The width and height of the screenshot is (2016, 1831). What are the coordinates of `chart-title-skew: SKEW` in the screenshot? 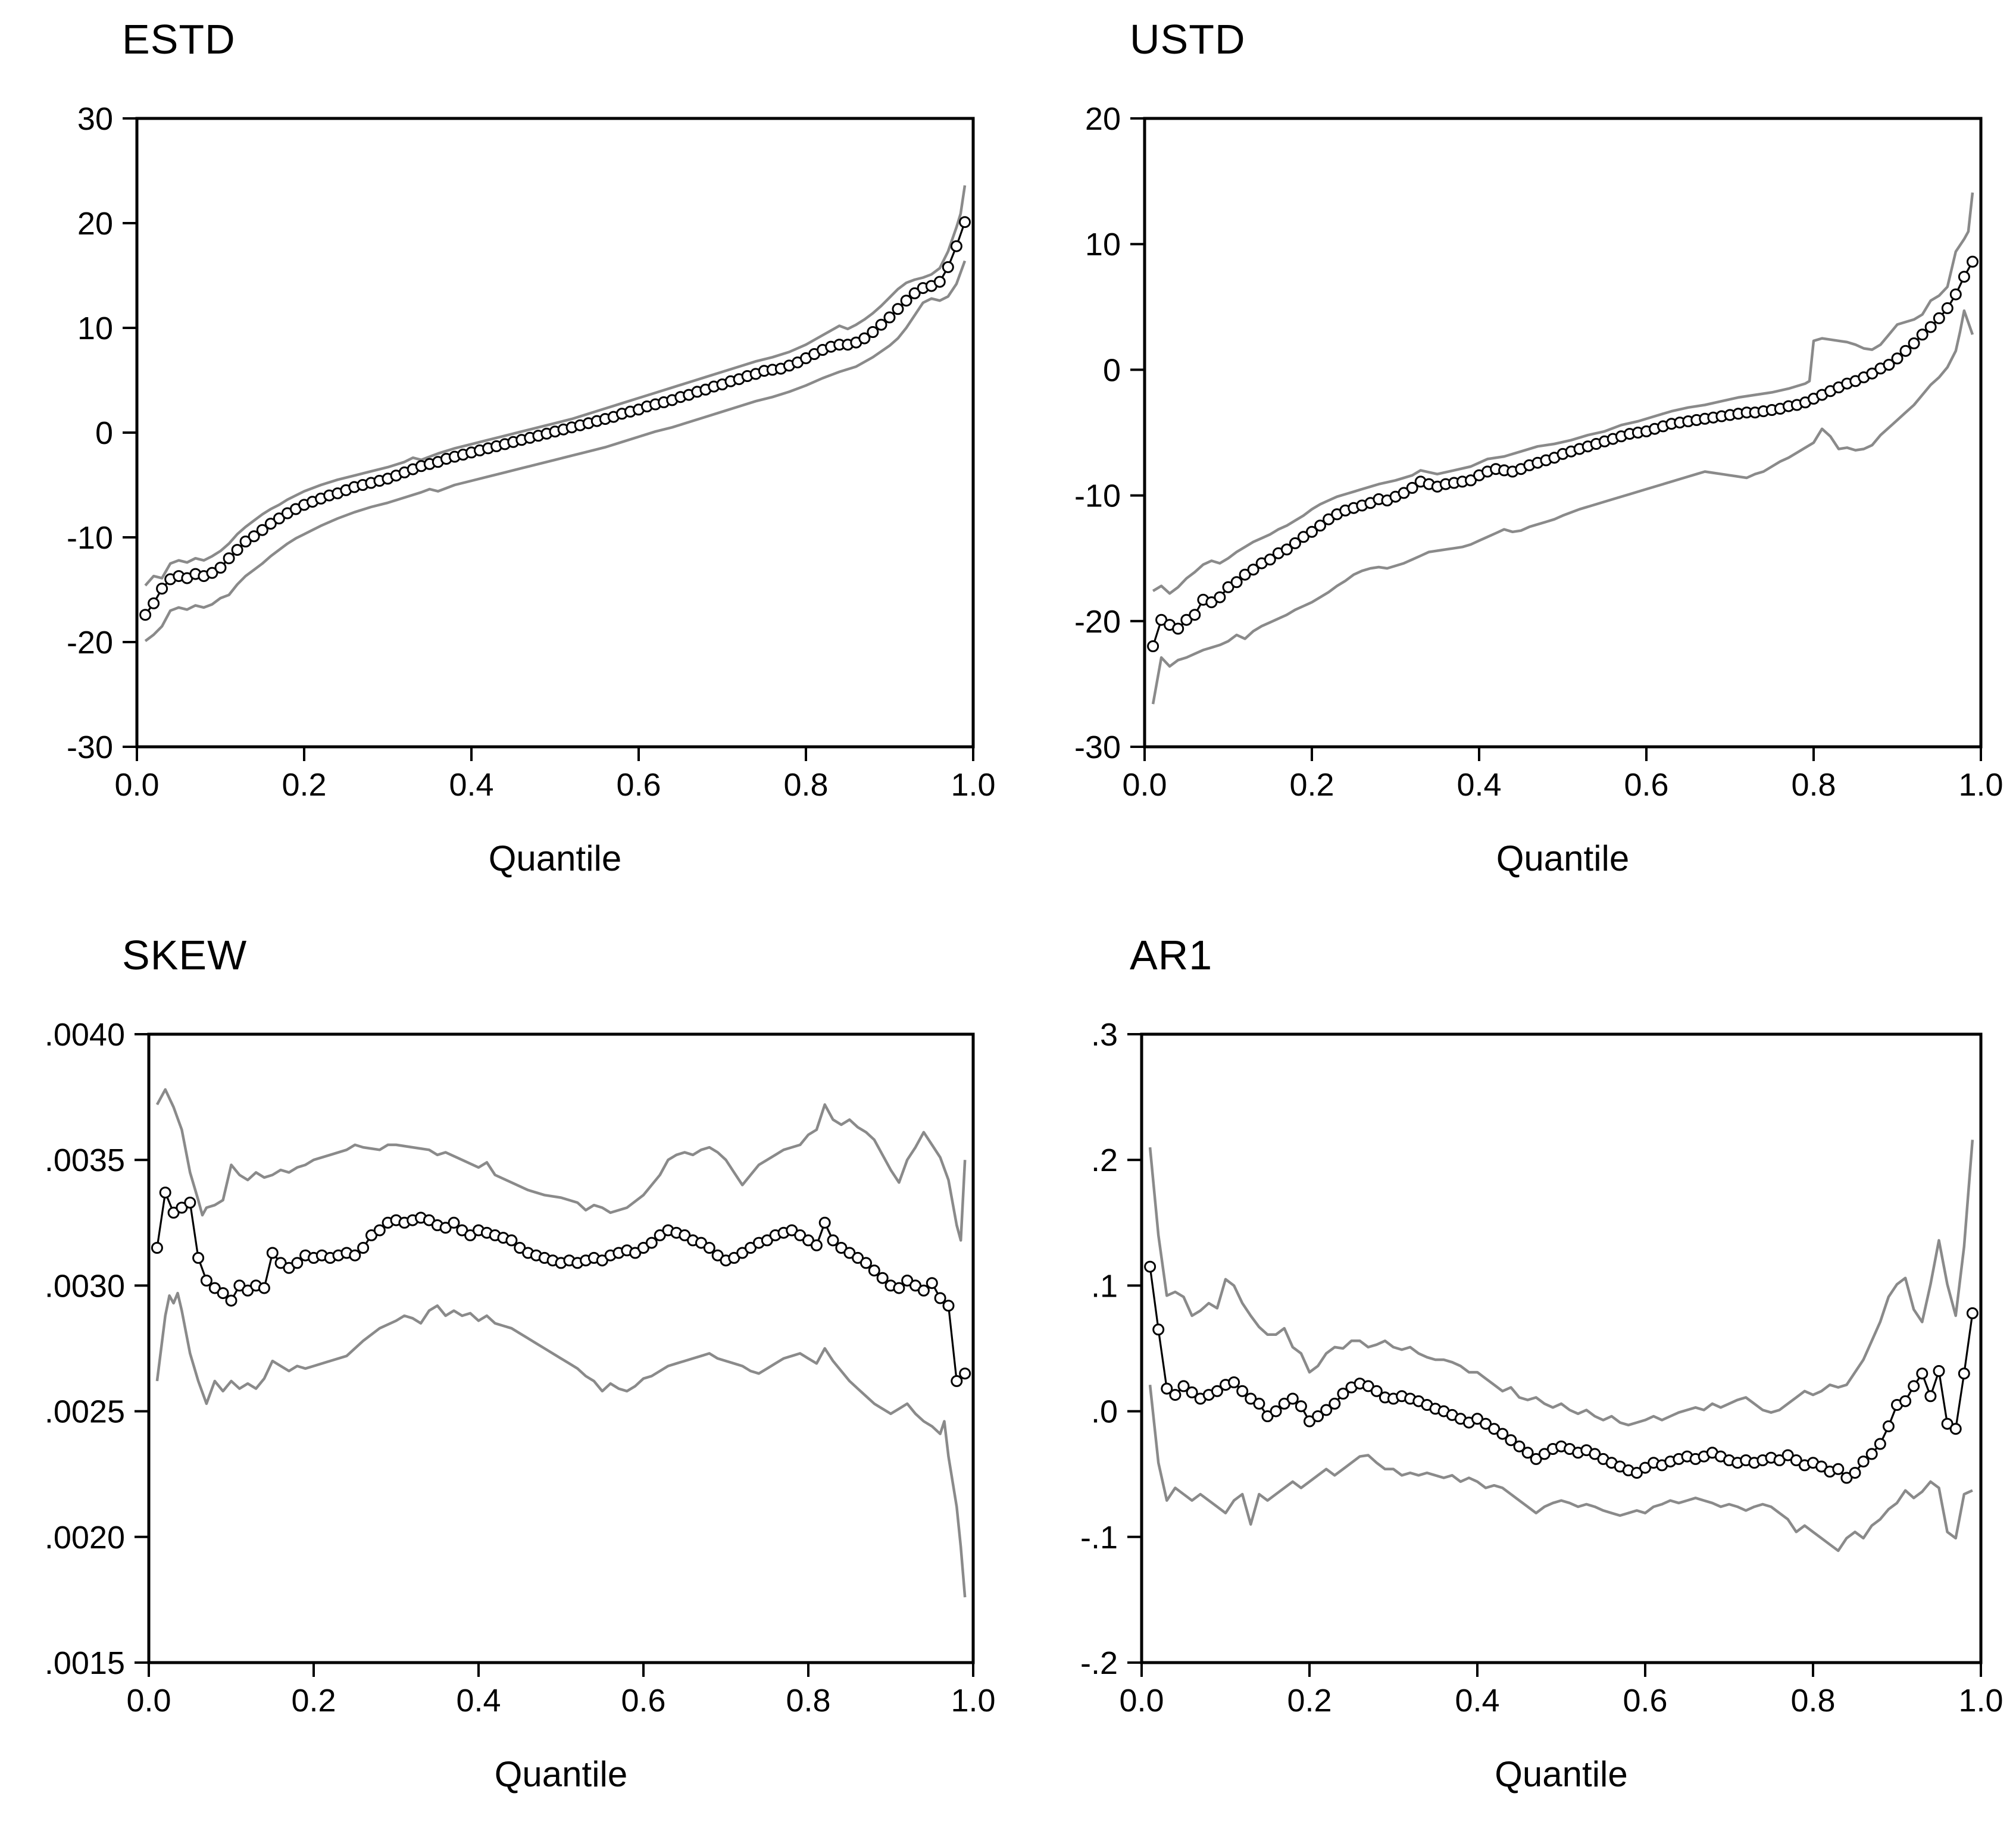 It's located at (185, 955).